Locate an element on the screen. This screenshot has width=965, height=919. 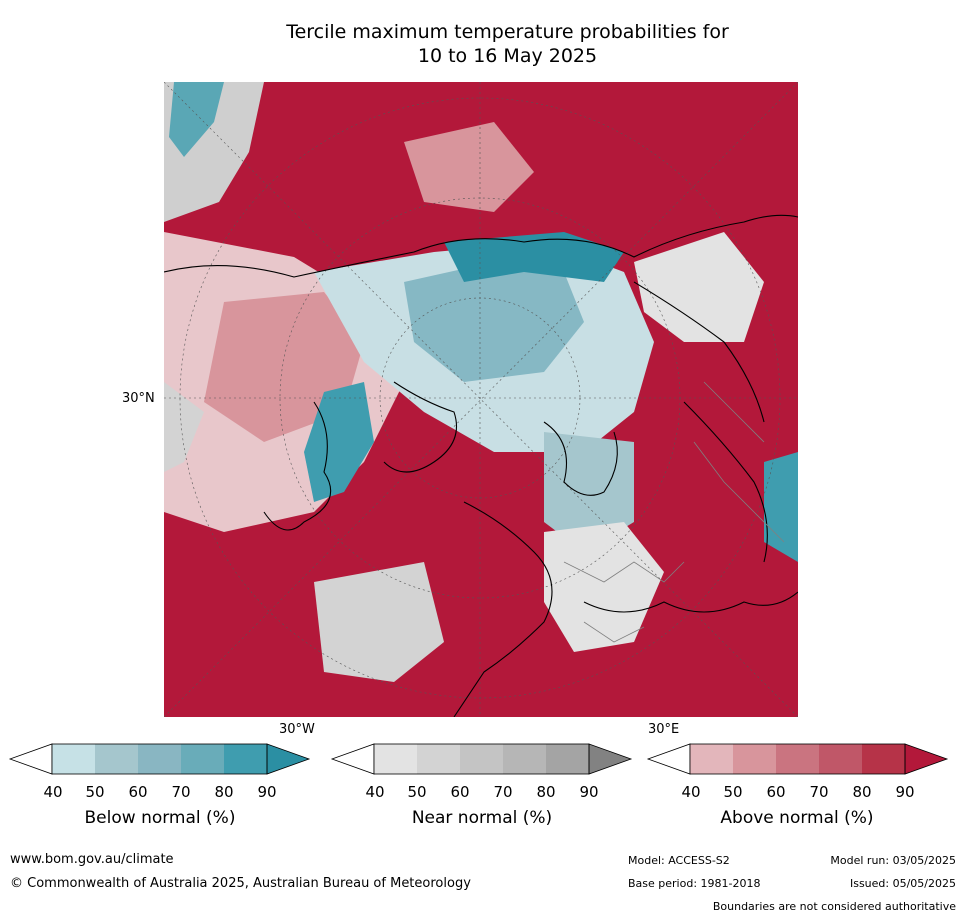
area-near-europe is located at coordinates (604, 587).